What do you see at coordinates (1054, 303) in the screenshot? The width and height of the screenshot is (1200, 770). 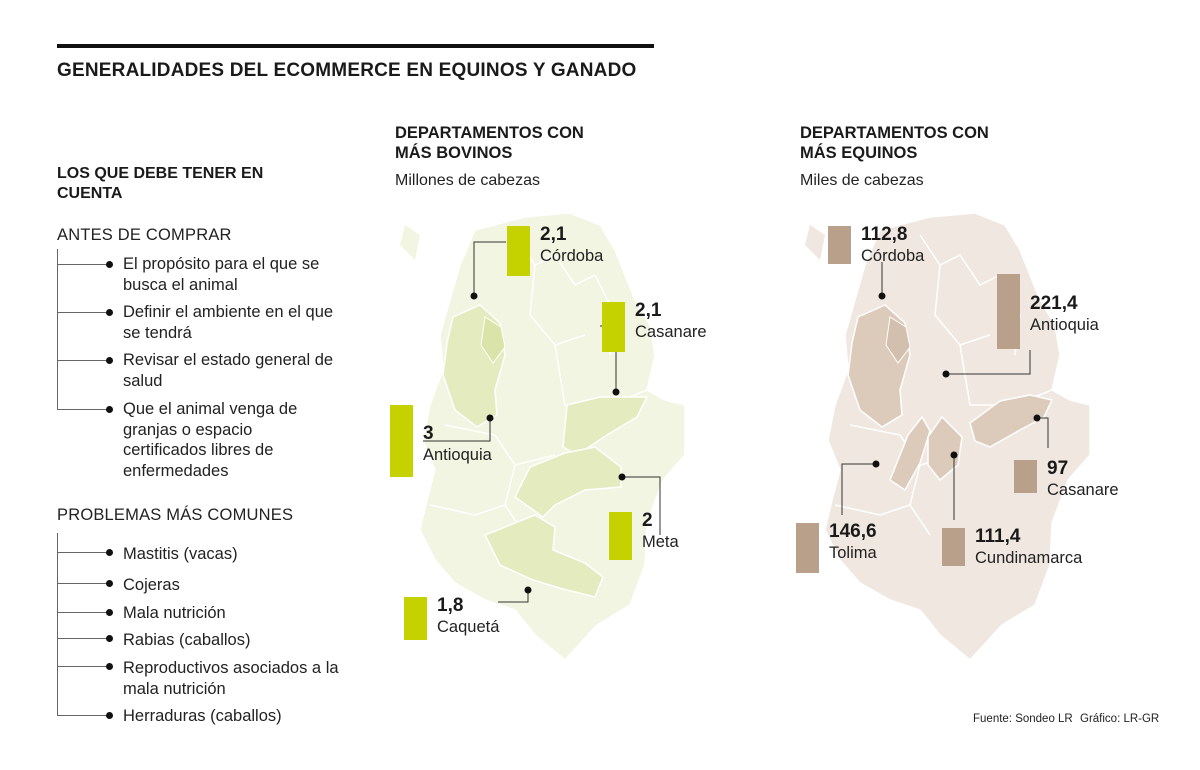 I see `value-label: 221,4` at bounding box center [1054, 303].